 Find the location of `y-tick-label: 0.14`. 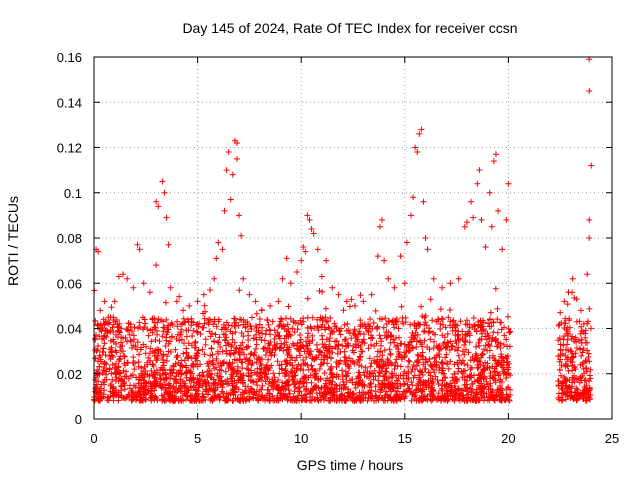

y-tick-label: 0.14 is located at coordinates (69, 102).